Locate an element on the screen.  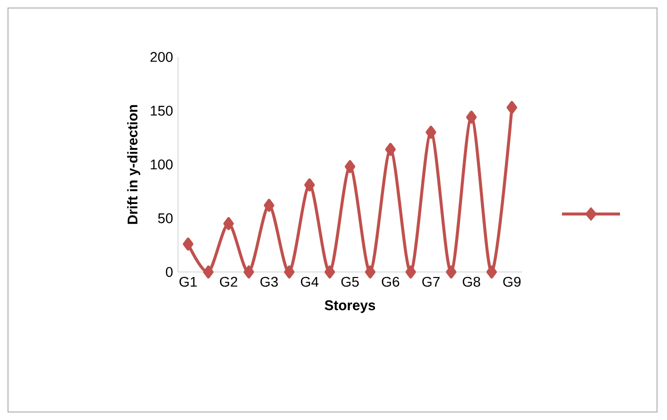
y-tick-label: 200 is located at coordinates (161, 57).